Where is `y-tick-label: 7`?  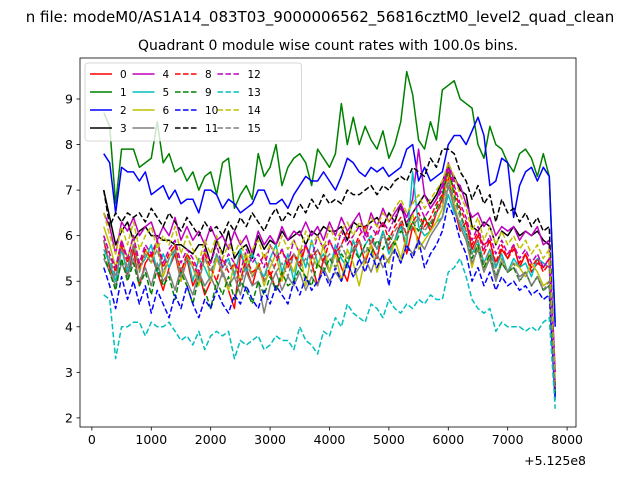
y-tick-label: 7 is located at coordinates (69, 190).